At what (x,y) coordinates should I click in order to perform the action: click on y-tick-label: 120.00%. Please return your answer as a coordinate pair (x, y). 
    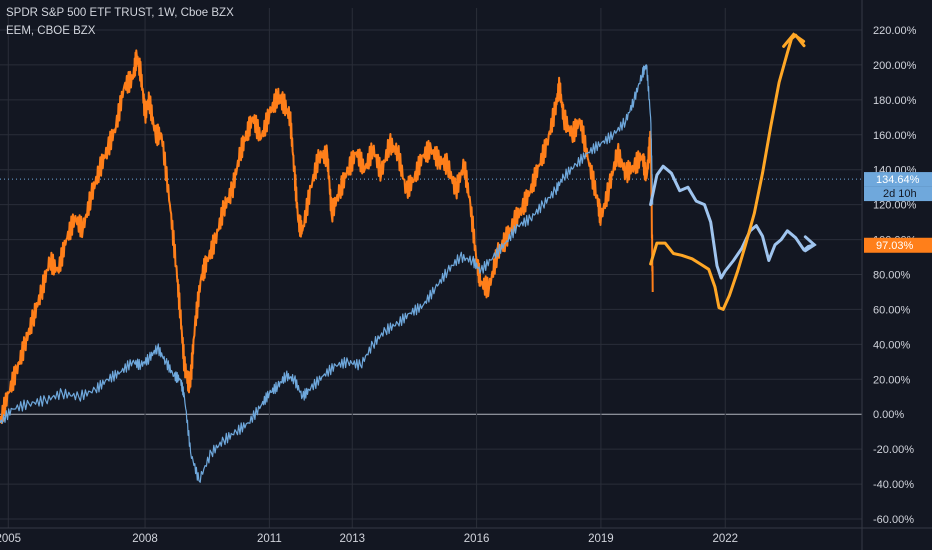
    Looking at the image, I should click on (895, 206).